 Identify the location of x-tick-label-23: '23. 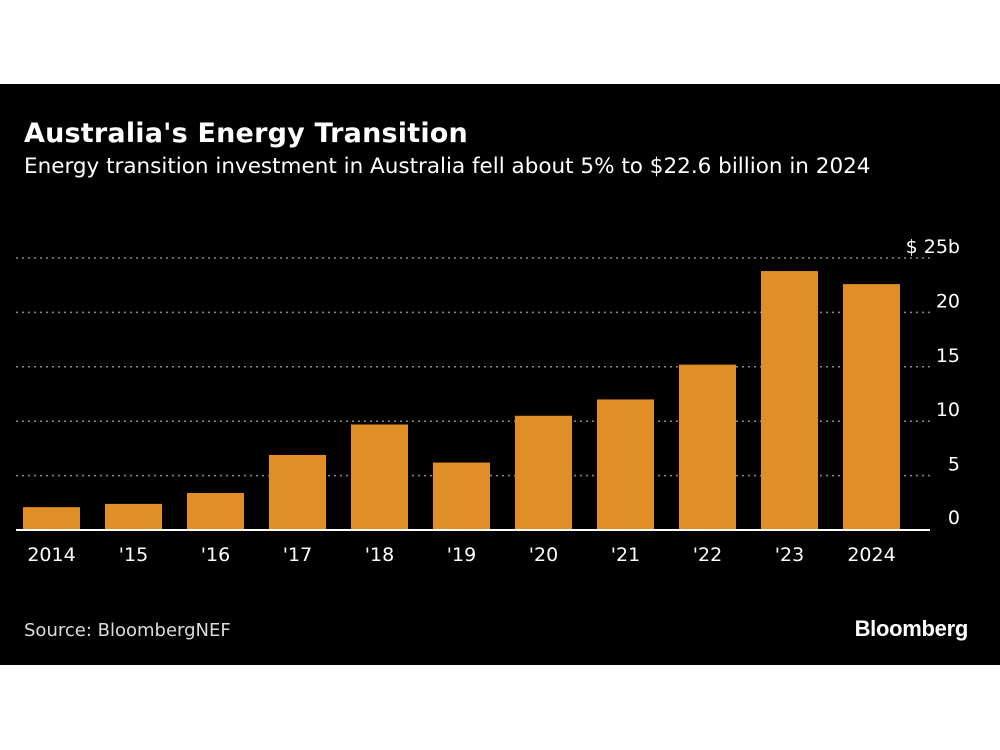
(789, 555).